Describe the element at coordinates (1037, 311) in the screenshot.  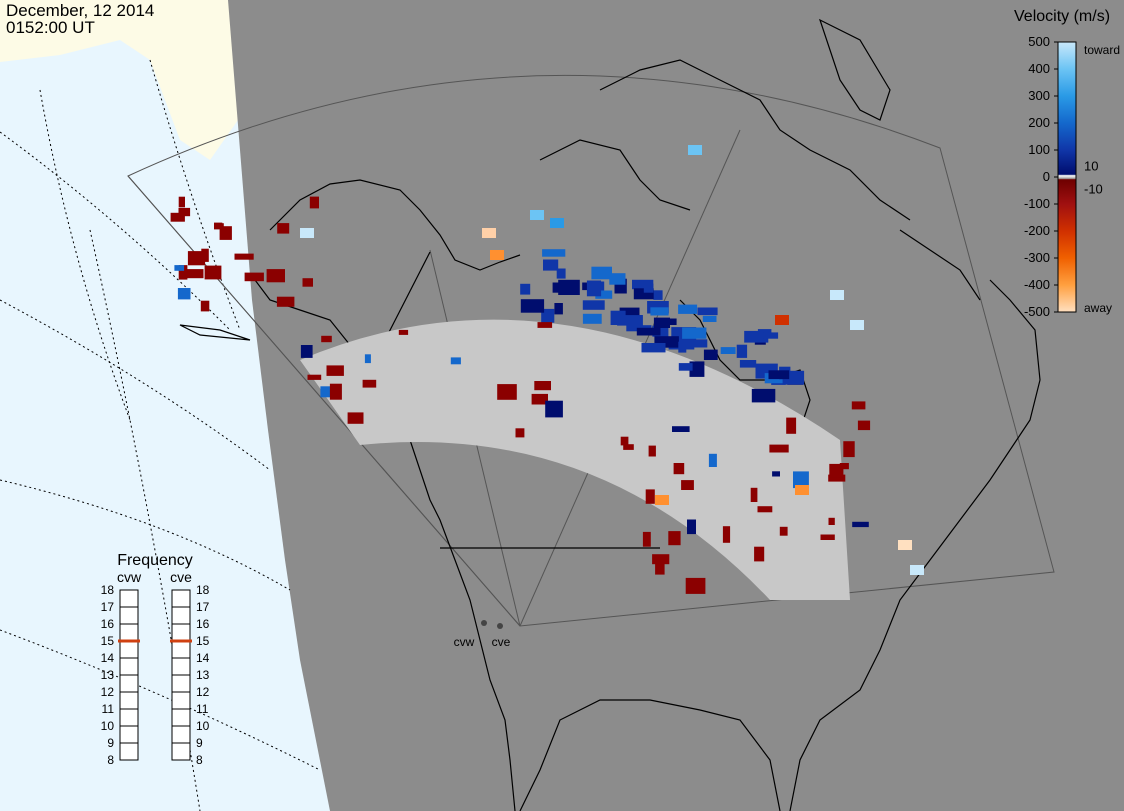
I see `colorbar-tick-label: -500` at that location.